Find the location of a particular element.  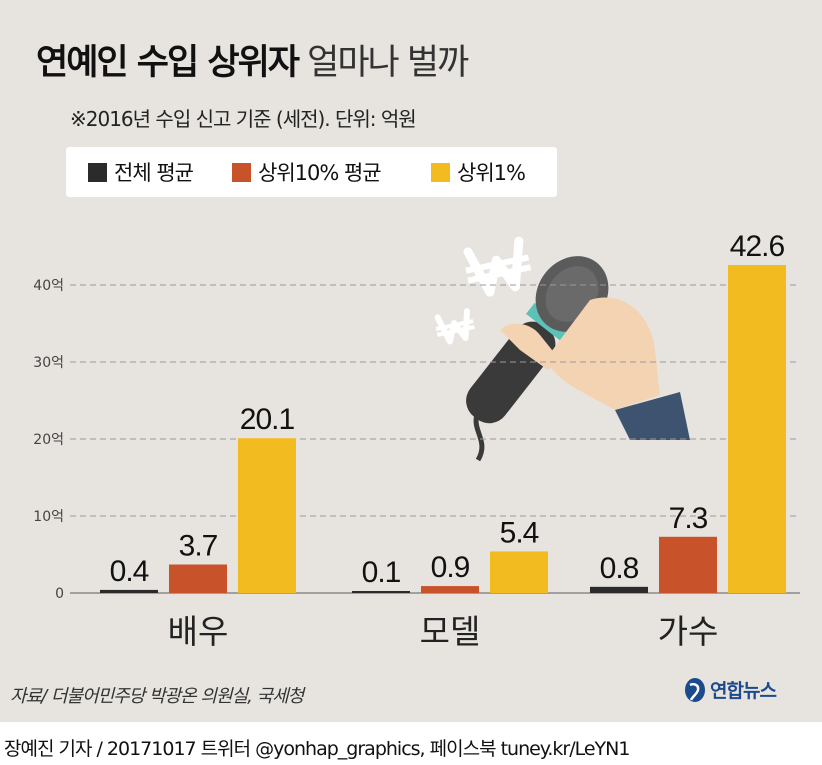

legend-item-all: 전체 평균 is located at coordinates (141, 172).